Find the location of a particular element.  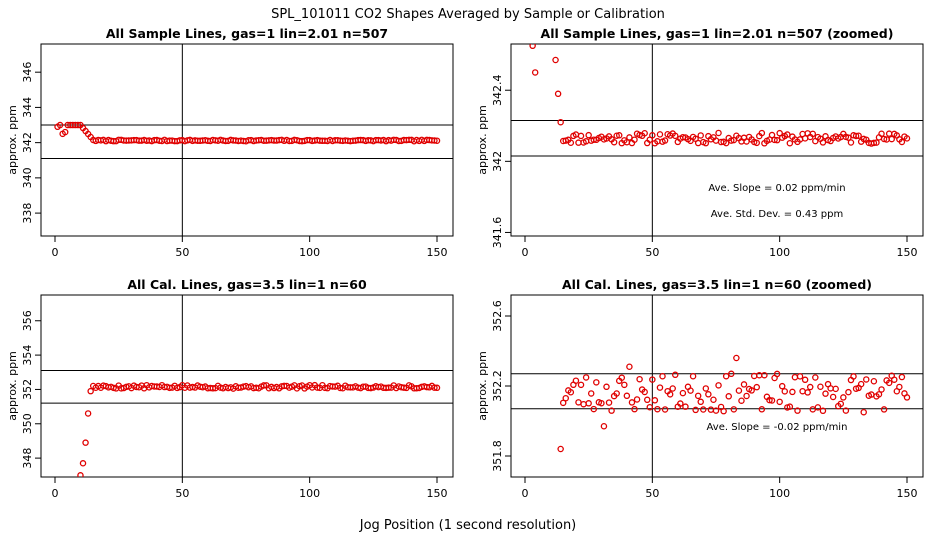

y-tick-label: 352 is located at coordinates (27, 389).